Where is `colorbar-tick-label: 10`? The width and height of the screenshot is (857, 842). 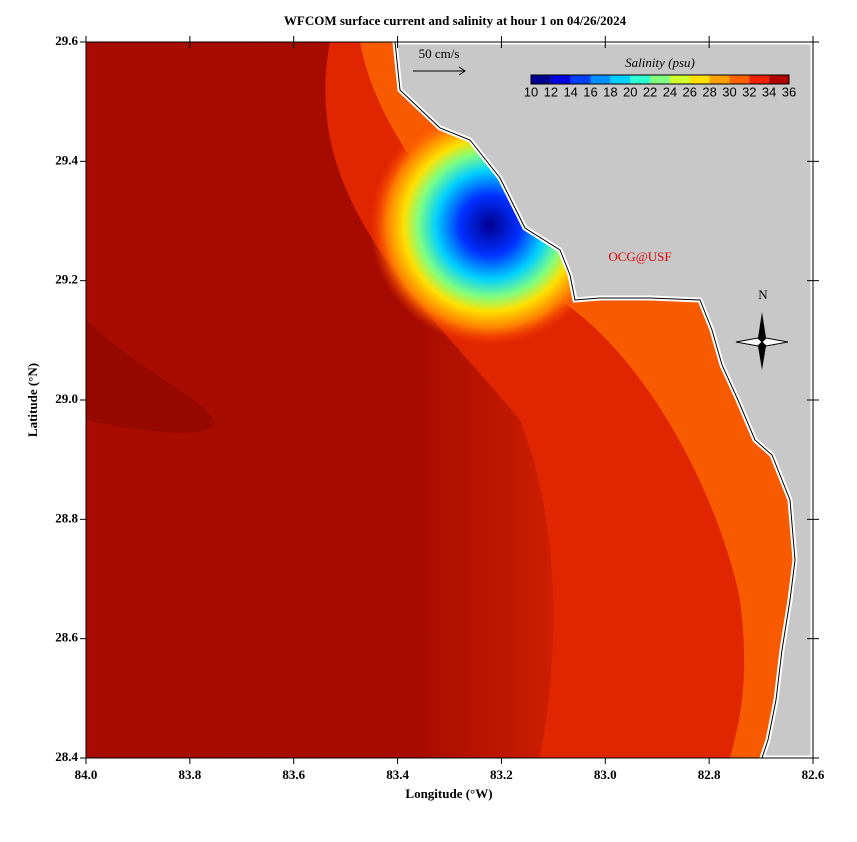
colorbar-tick-label: 10 is located at coordinates (531, 91).